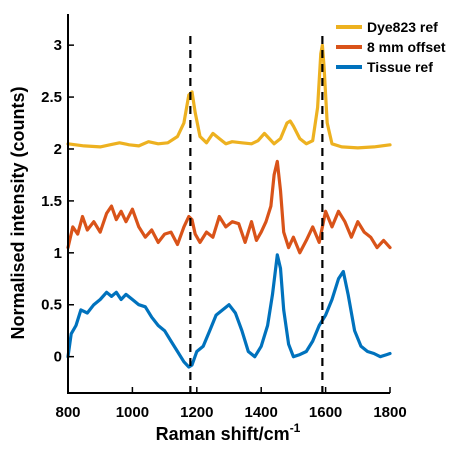  I want to click on x-tick-label: 1000, so click(132, 412).